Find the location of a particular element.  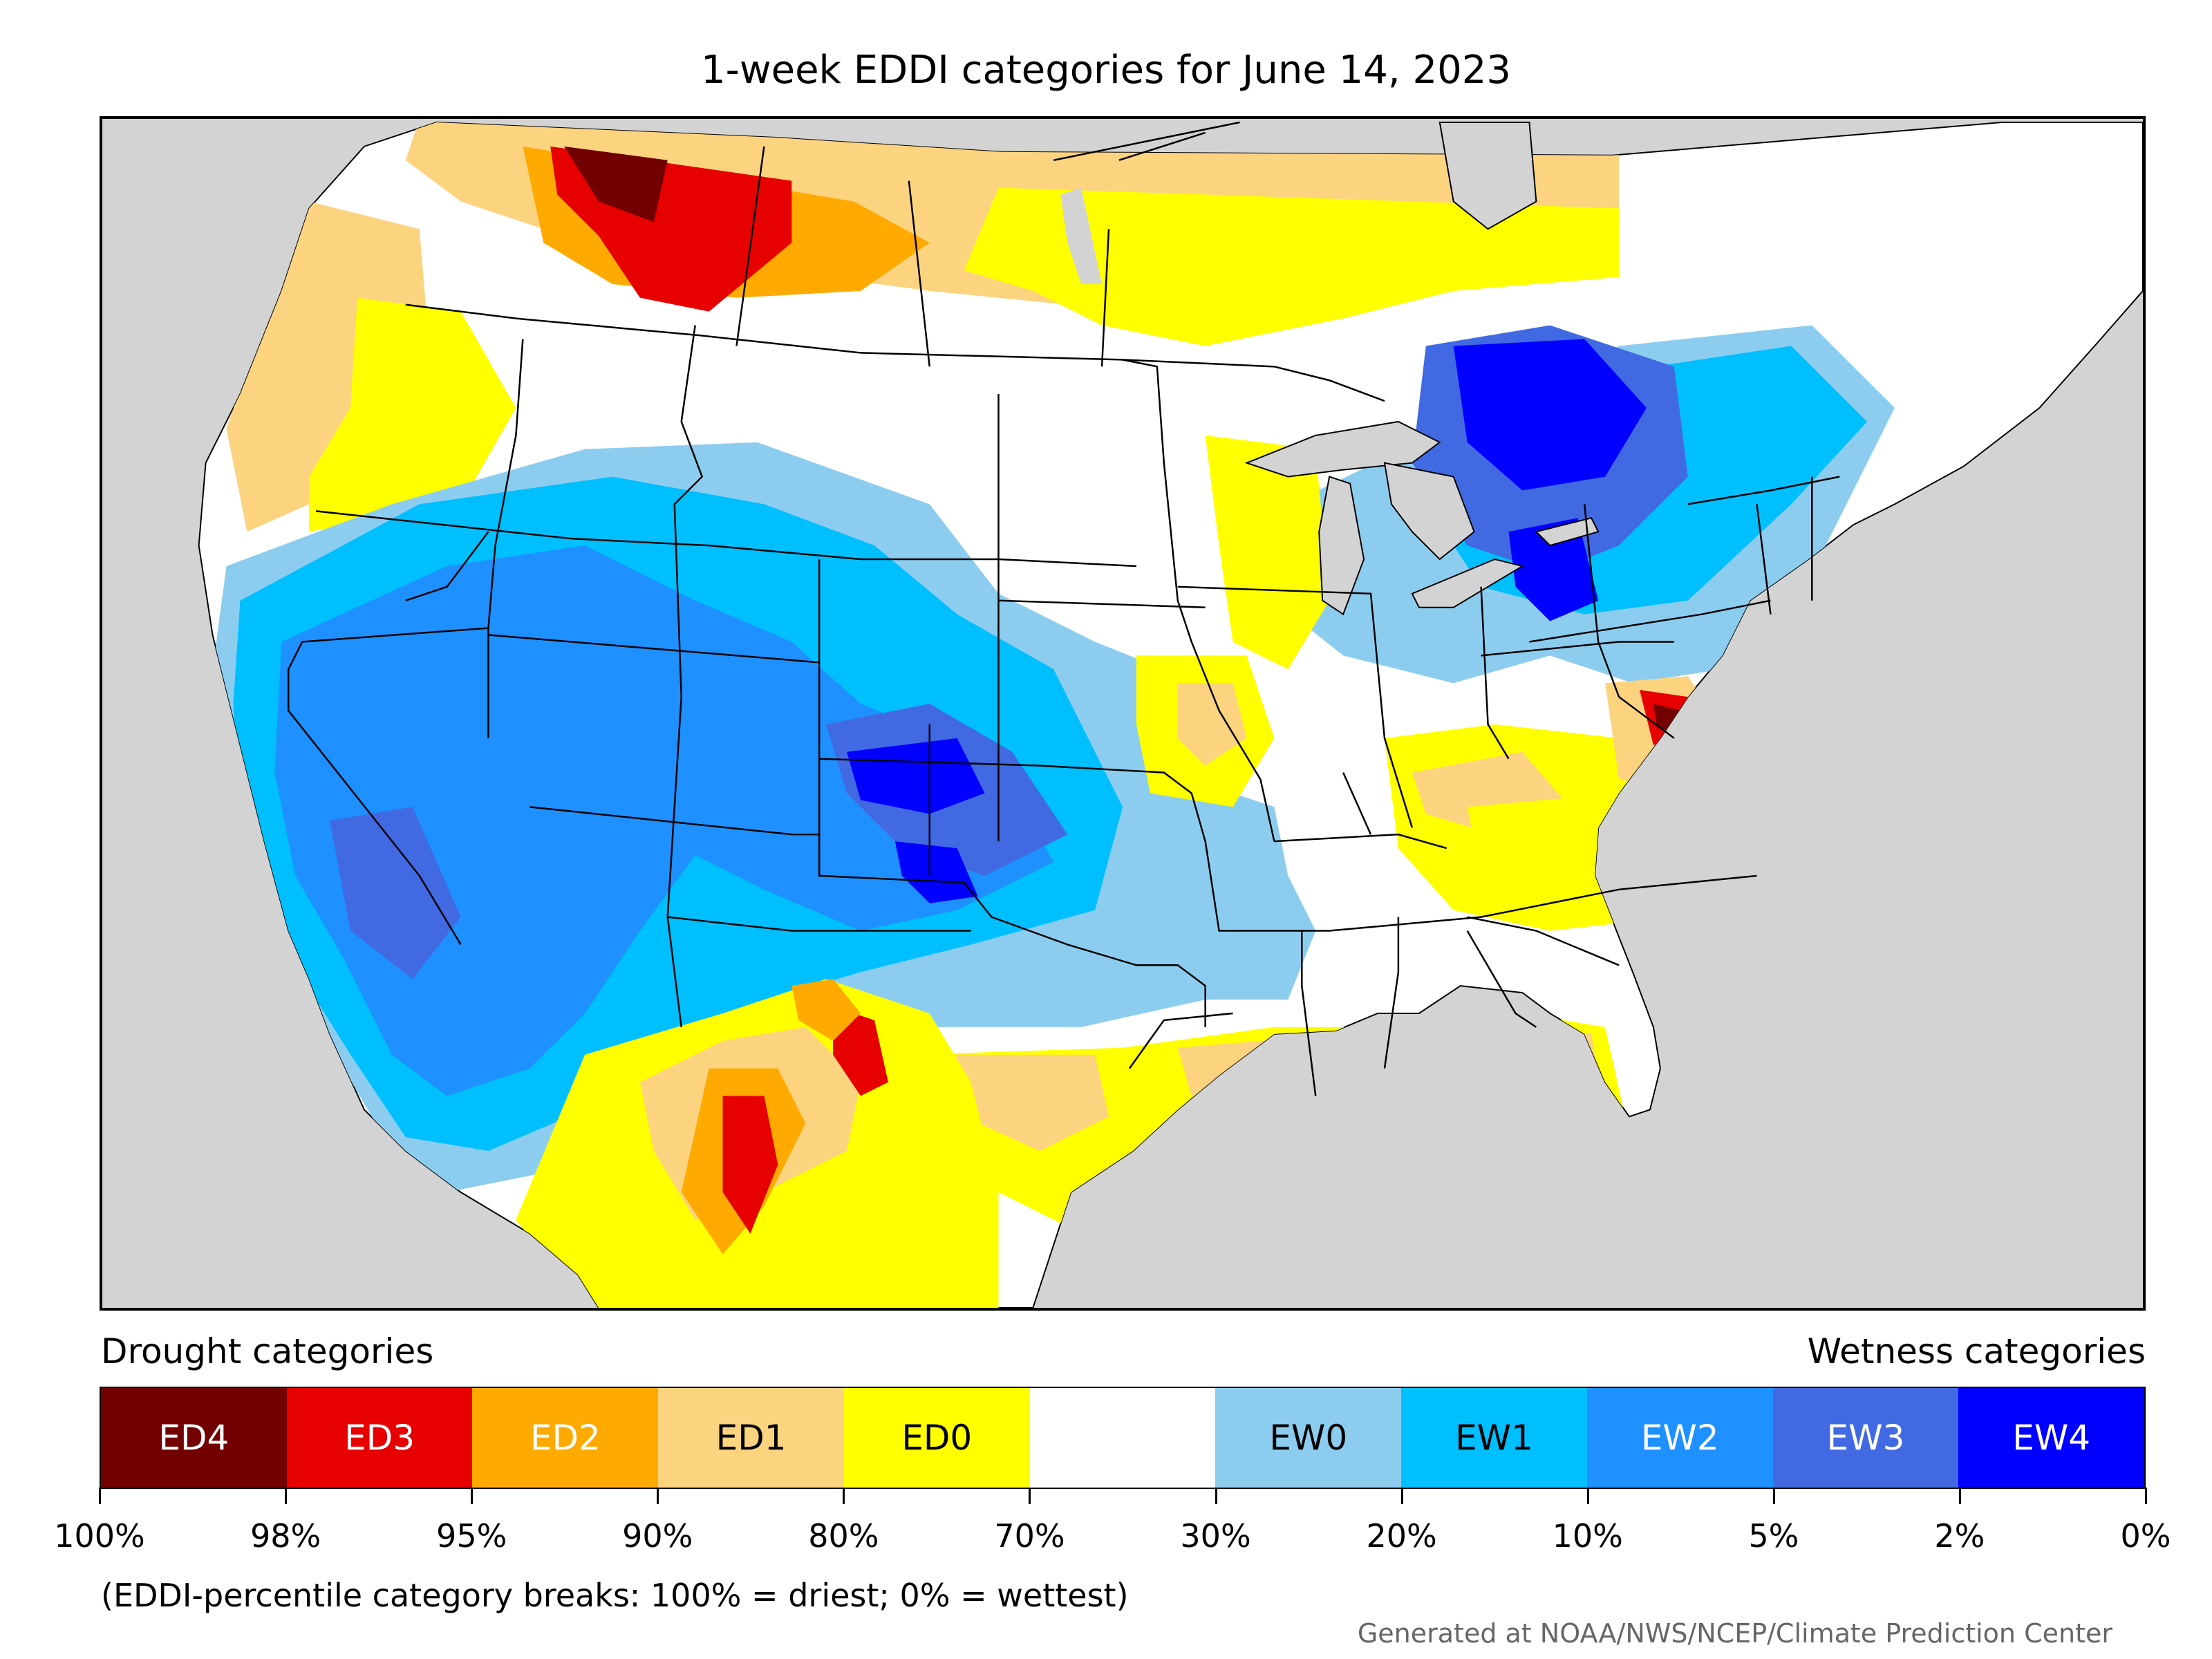

legend-cell-ew4: EW4 is located at coordinates (2051, 1438).